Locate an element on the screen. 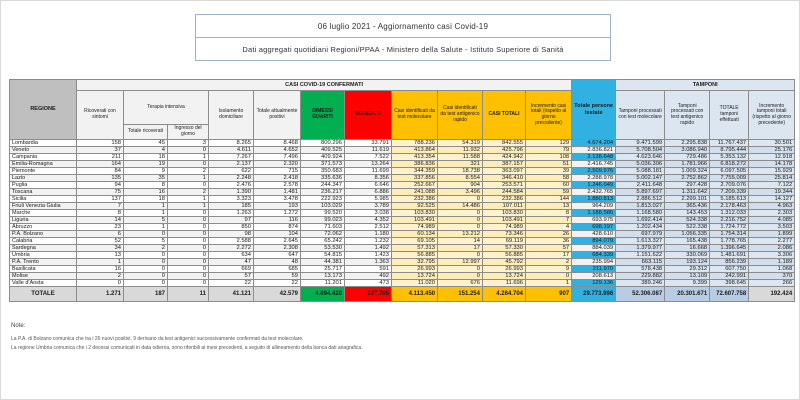 Image resolution: width=800 pixels, height=400 pixels. cell: 5 is located at coordinates (145, 241).